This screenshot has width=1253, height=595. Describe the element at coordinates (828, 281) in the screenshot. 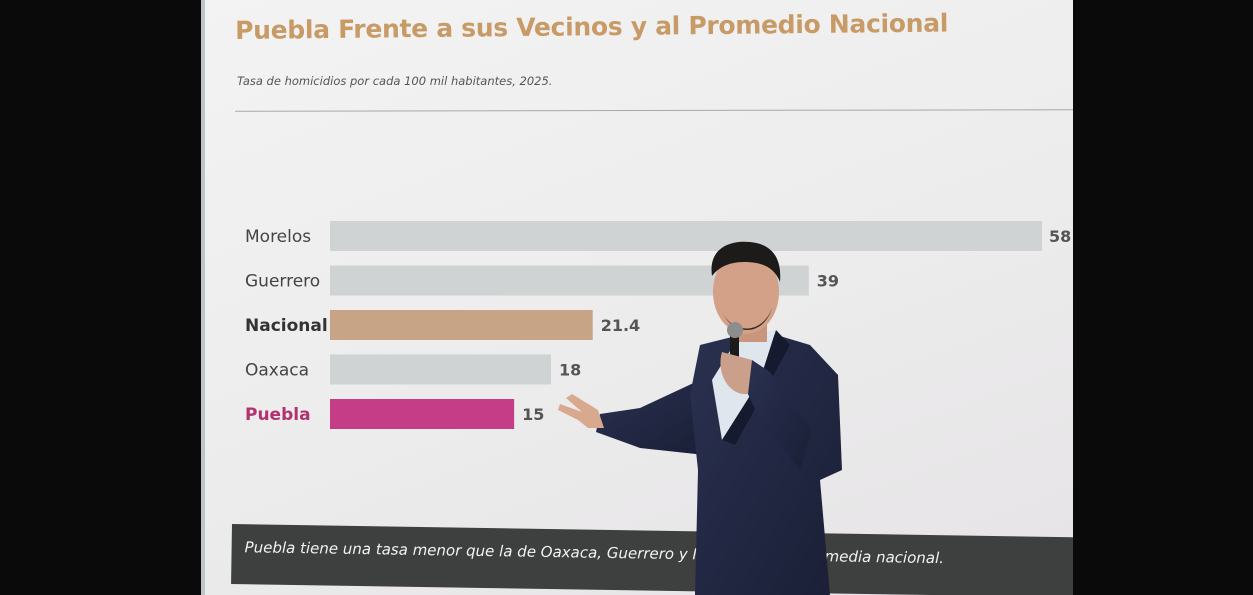

I see `value-label-guerrero: 39` at that location.